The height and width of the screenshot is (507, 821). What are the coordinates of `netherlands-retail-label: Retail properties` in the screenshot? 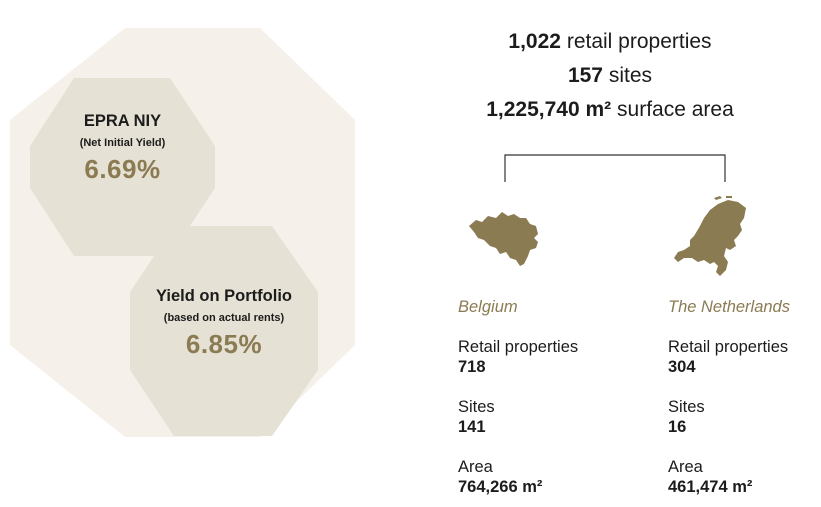 It's located at (728, 347).